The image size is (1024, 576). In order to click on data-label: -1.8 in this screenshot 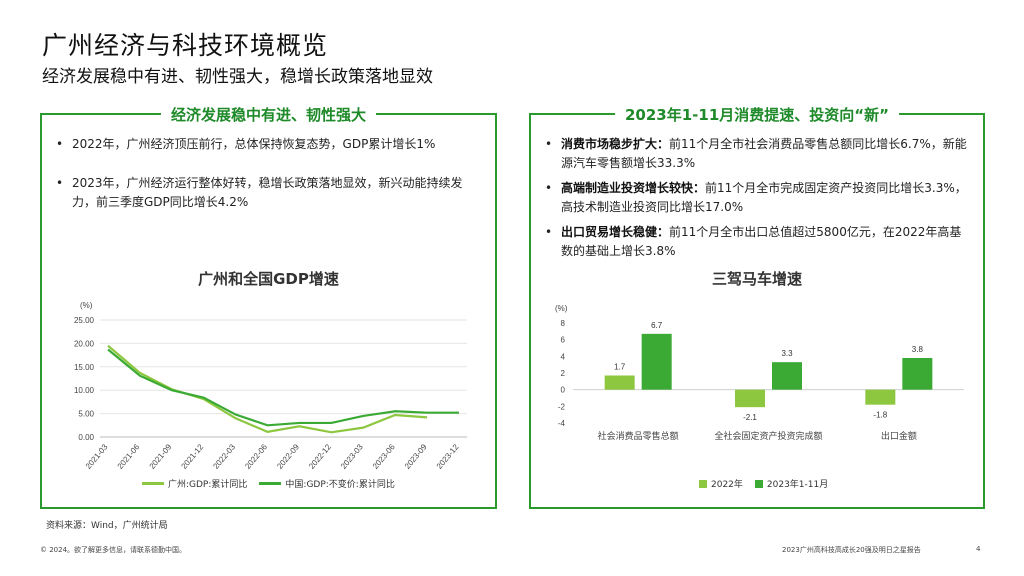, I will do `click(880, 415)`.